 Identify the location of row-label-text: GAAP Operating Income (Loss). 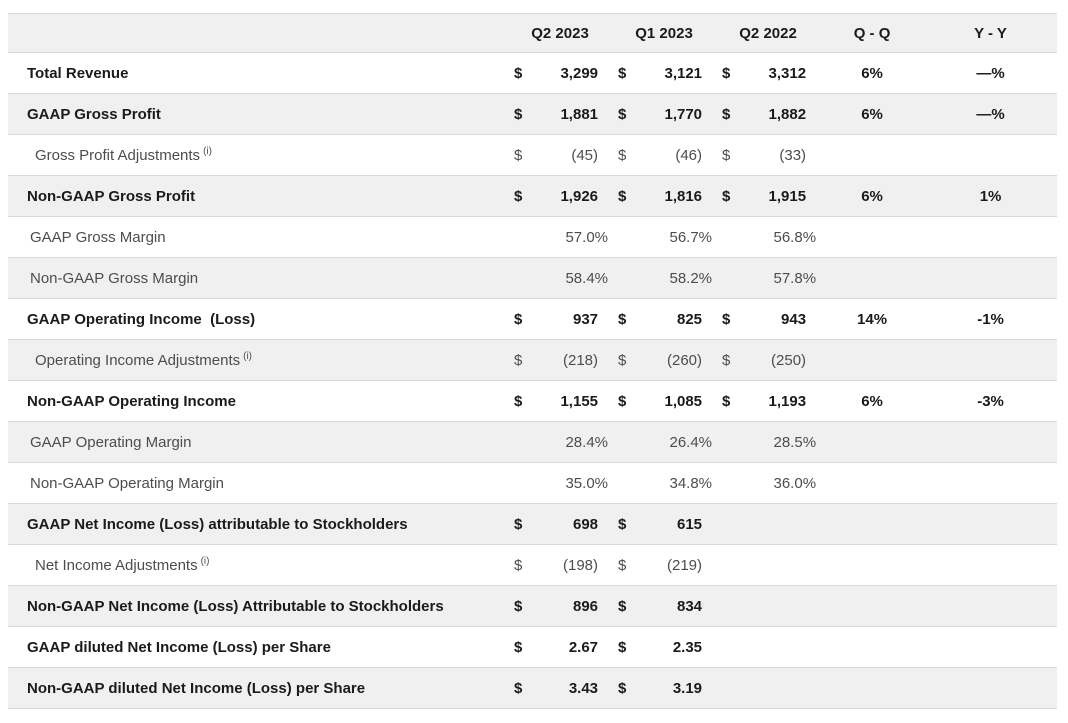
(141, 319).